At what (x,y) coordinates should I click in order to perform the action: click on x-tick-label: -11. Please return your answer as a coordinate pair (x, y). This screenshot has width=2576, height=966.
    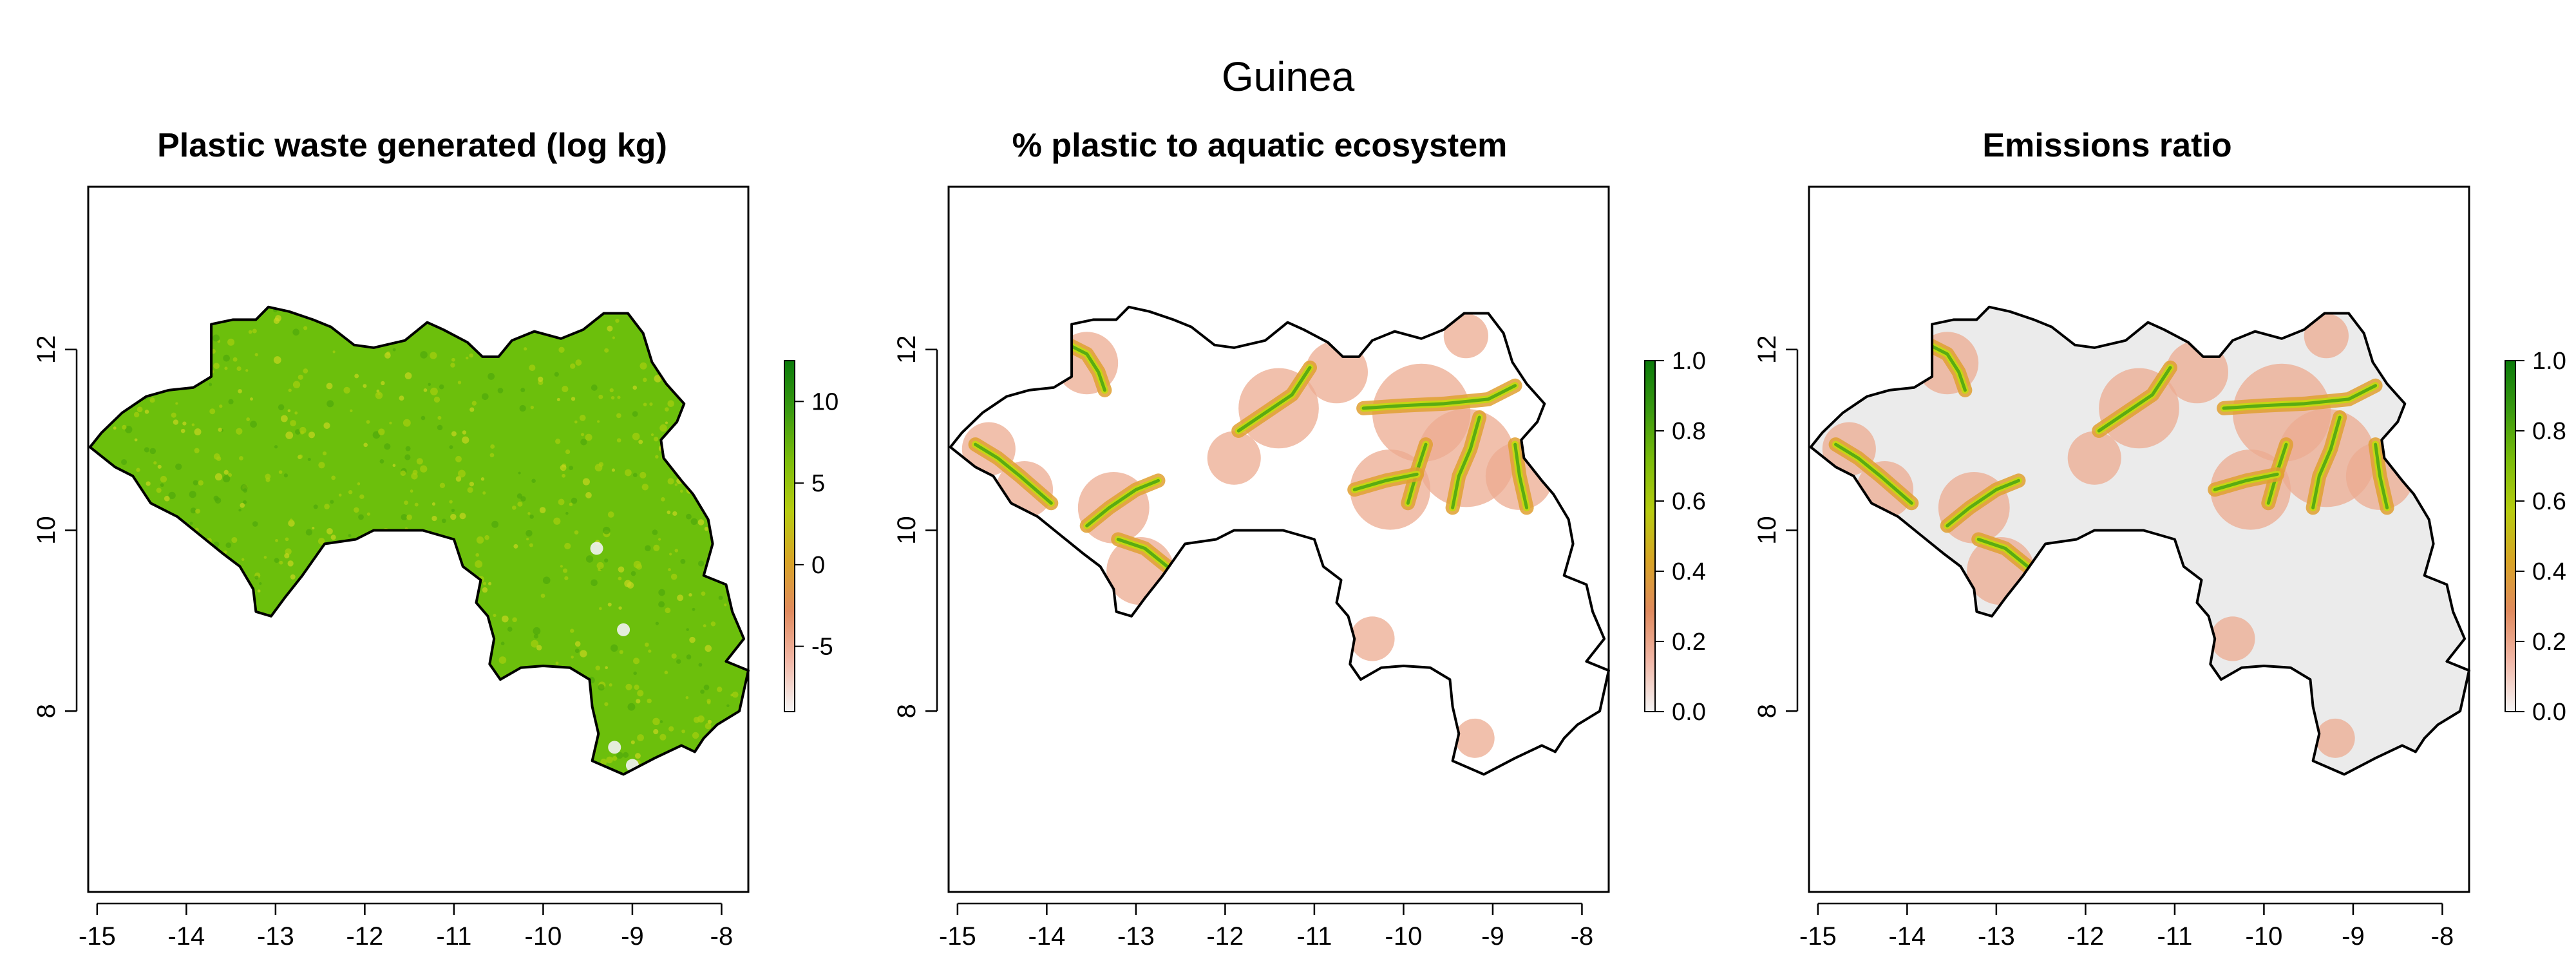
    Looking at the image, I should click on (2174, 937).